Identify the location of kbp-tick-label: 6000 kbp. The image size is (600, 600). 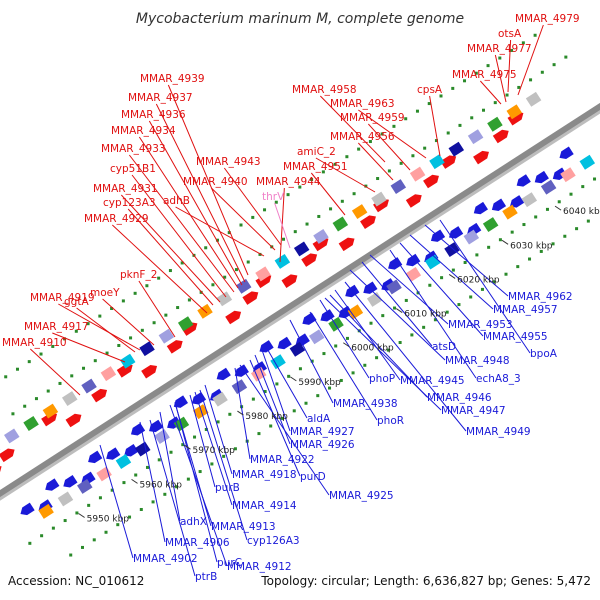
(372, 349).